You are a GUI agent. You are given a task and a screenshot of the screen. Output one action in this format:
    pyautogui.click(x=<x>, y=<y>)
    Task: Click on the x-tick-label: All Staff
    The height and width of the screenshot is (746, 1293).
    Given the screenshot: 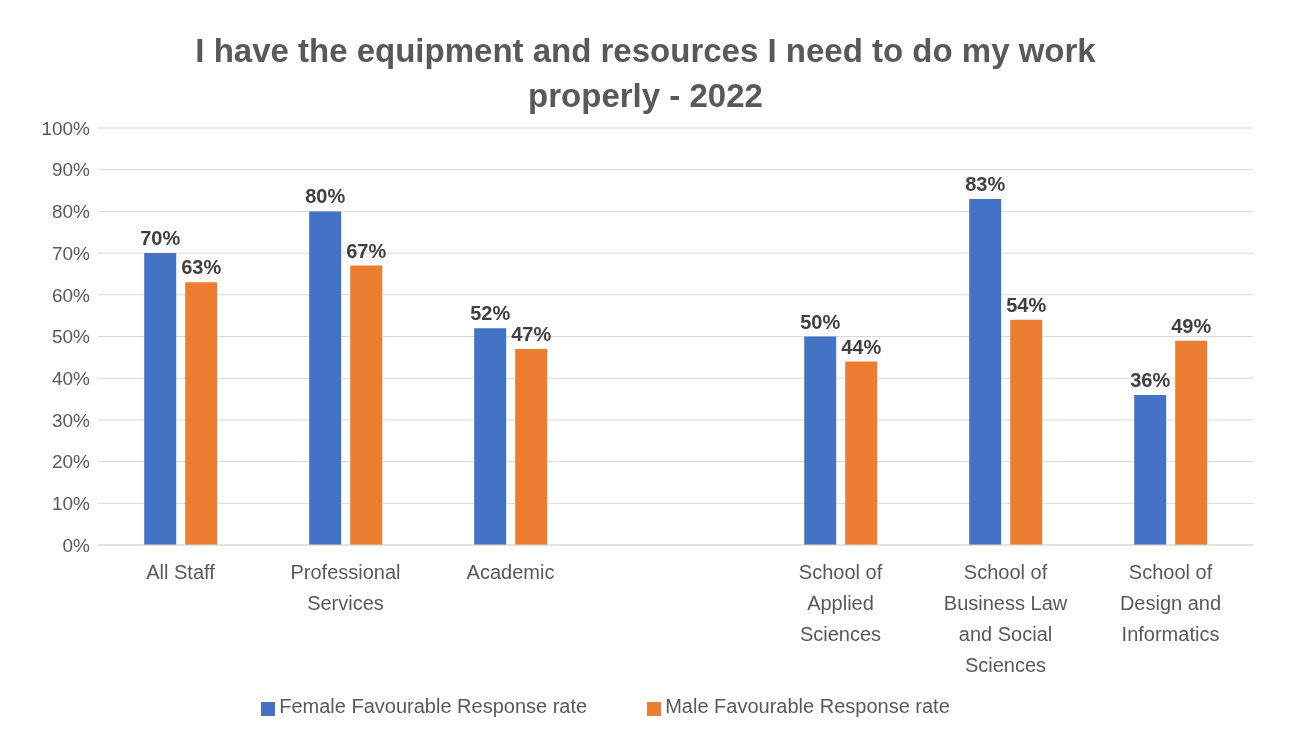 What is the action you would take?
    pyautogui.click(x=181, y=572)
    